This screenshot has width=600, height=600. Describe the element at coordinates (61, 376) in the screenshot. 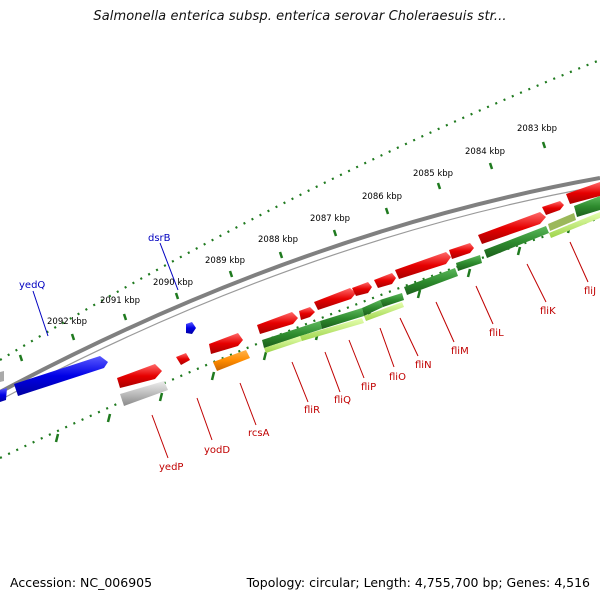

I see `gene-yedQ` at that location.